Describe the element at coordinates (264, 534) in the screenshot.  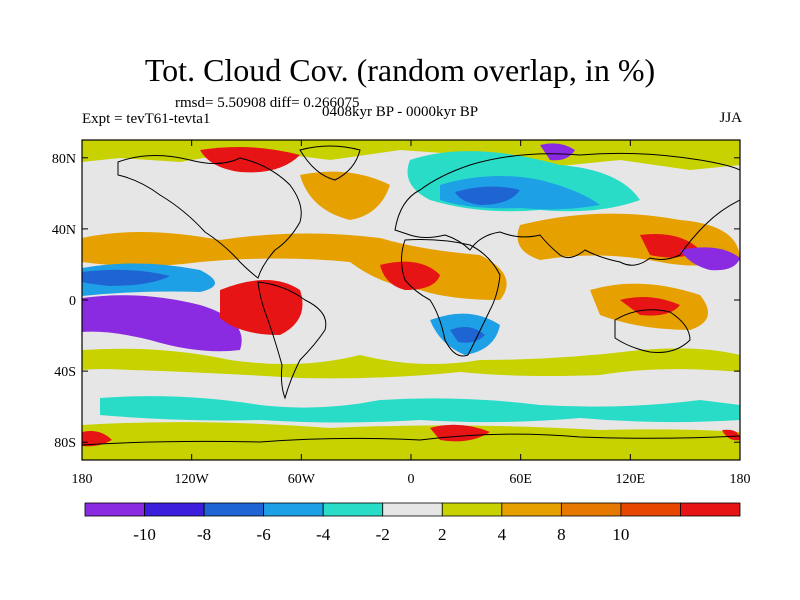
I see `colorbar-label: -6` at that location.